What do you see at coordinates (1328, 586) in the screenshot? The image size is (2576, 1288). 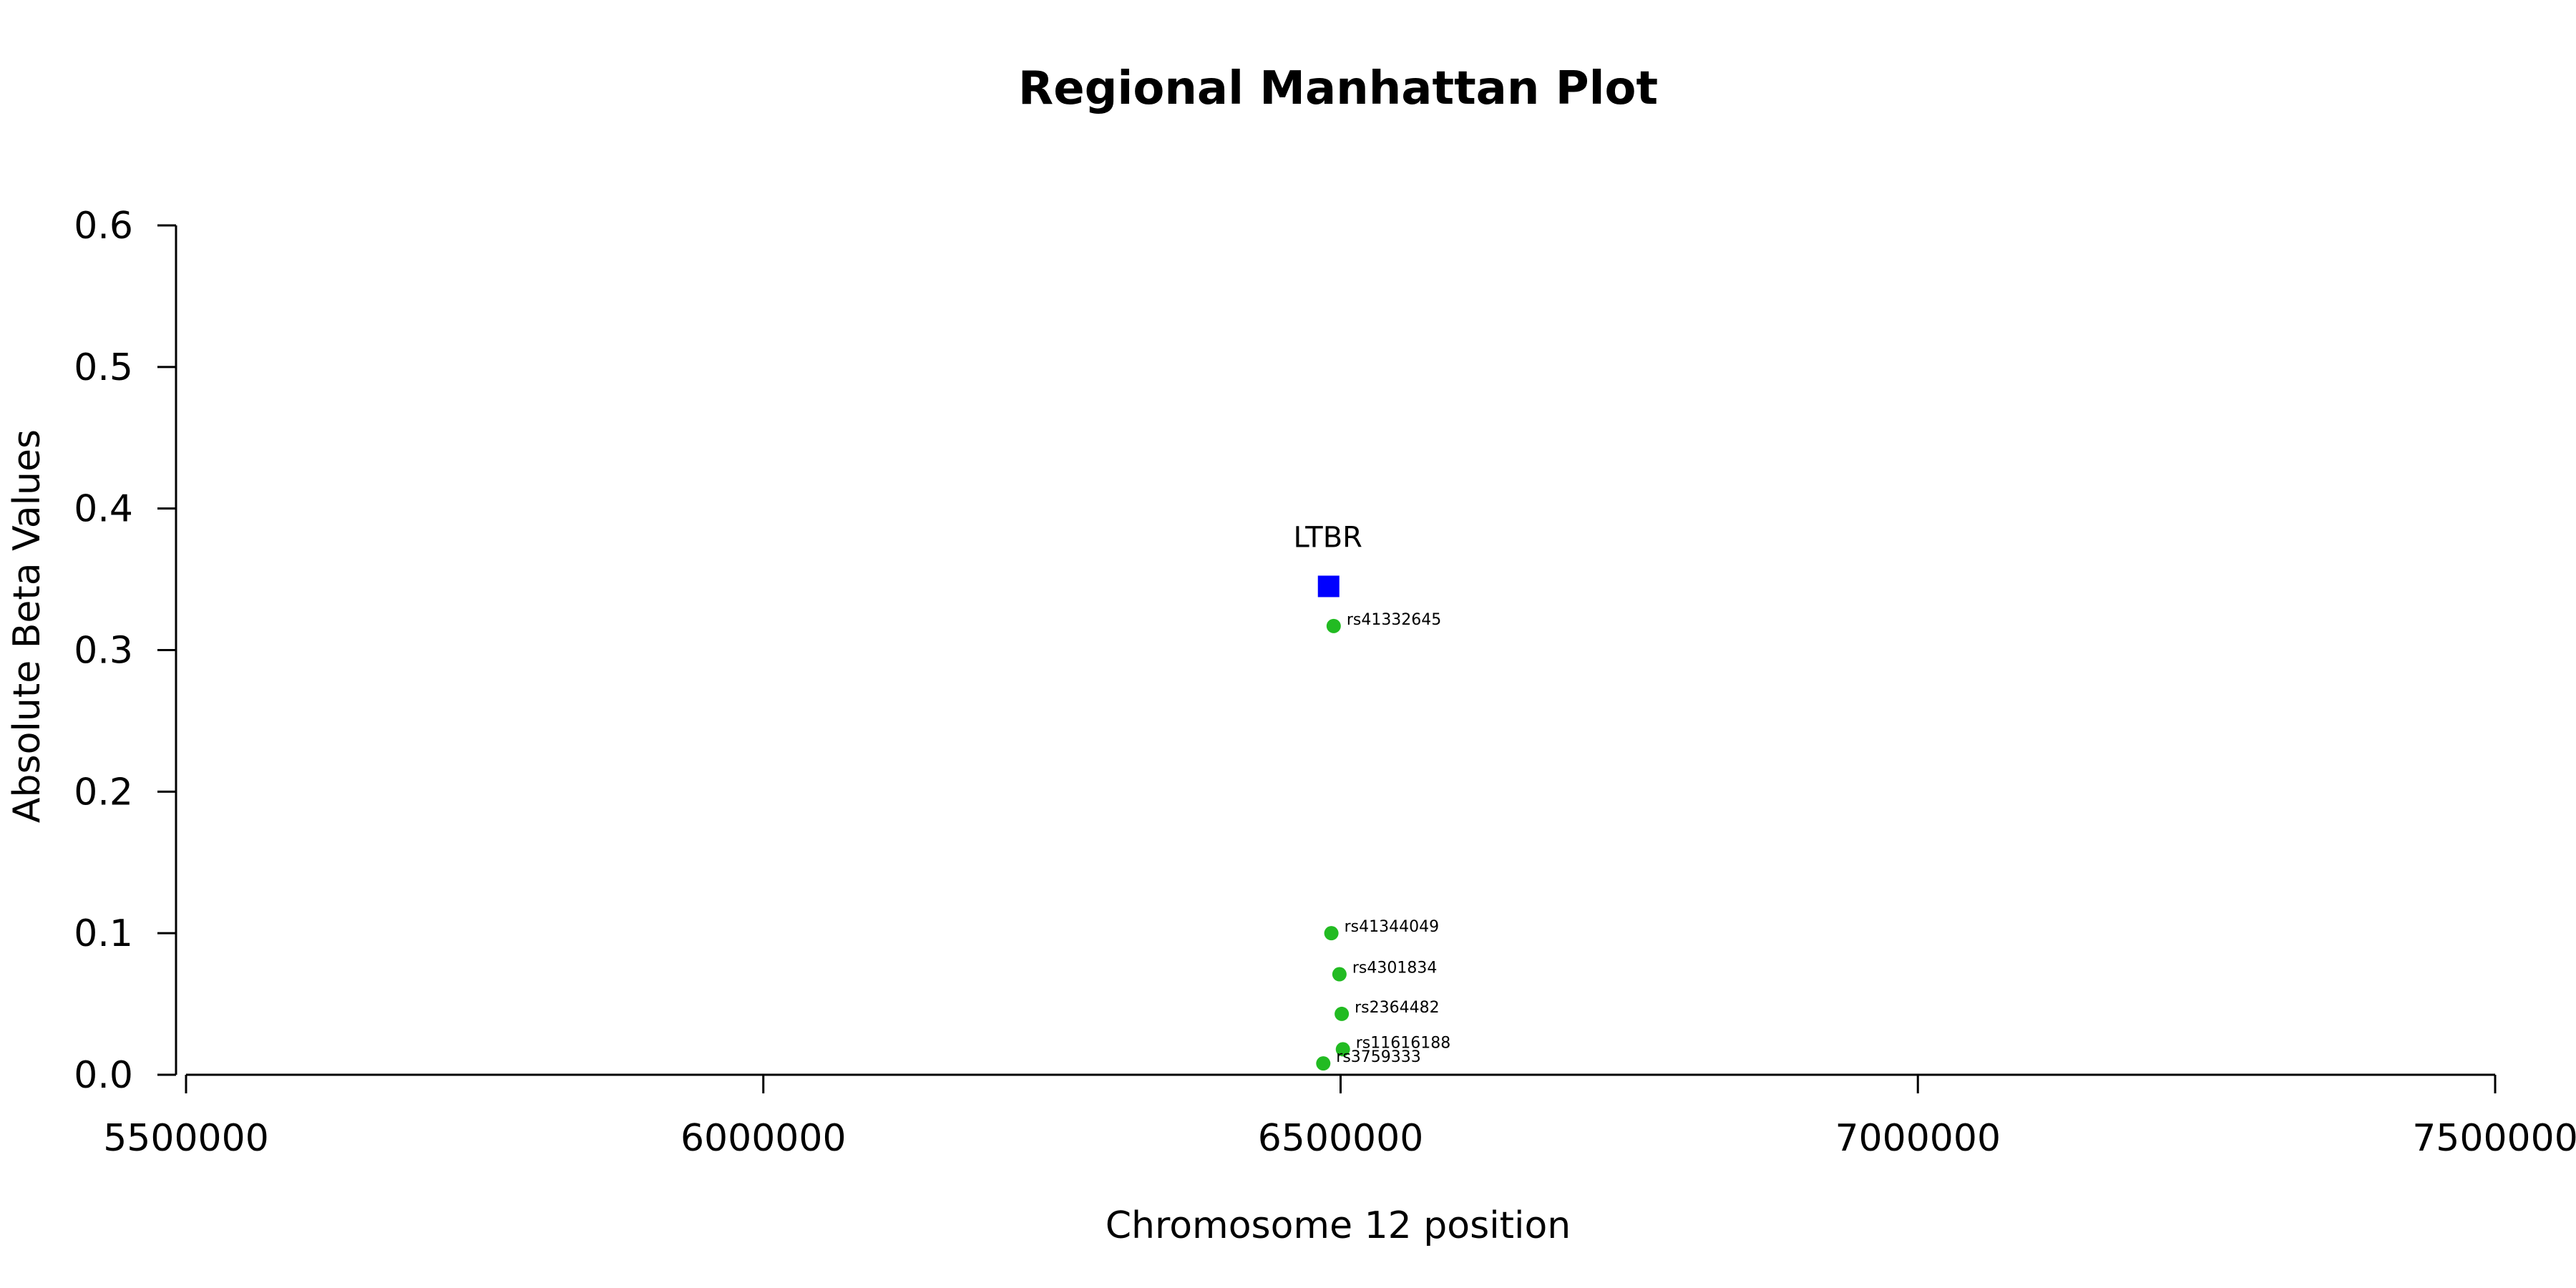 I see `gene-marker` at bounding box center [1328, 586].